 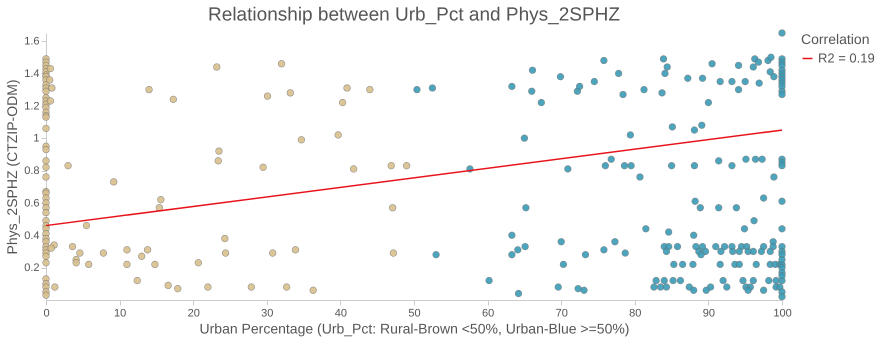 I want to click on y-tick-label: 1.4, so click(x=32, y=74).